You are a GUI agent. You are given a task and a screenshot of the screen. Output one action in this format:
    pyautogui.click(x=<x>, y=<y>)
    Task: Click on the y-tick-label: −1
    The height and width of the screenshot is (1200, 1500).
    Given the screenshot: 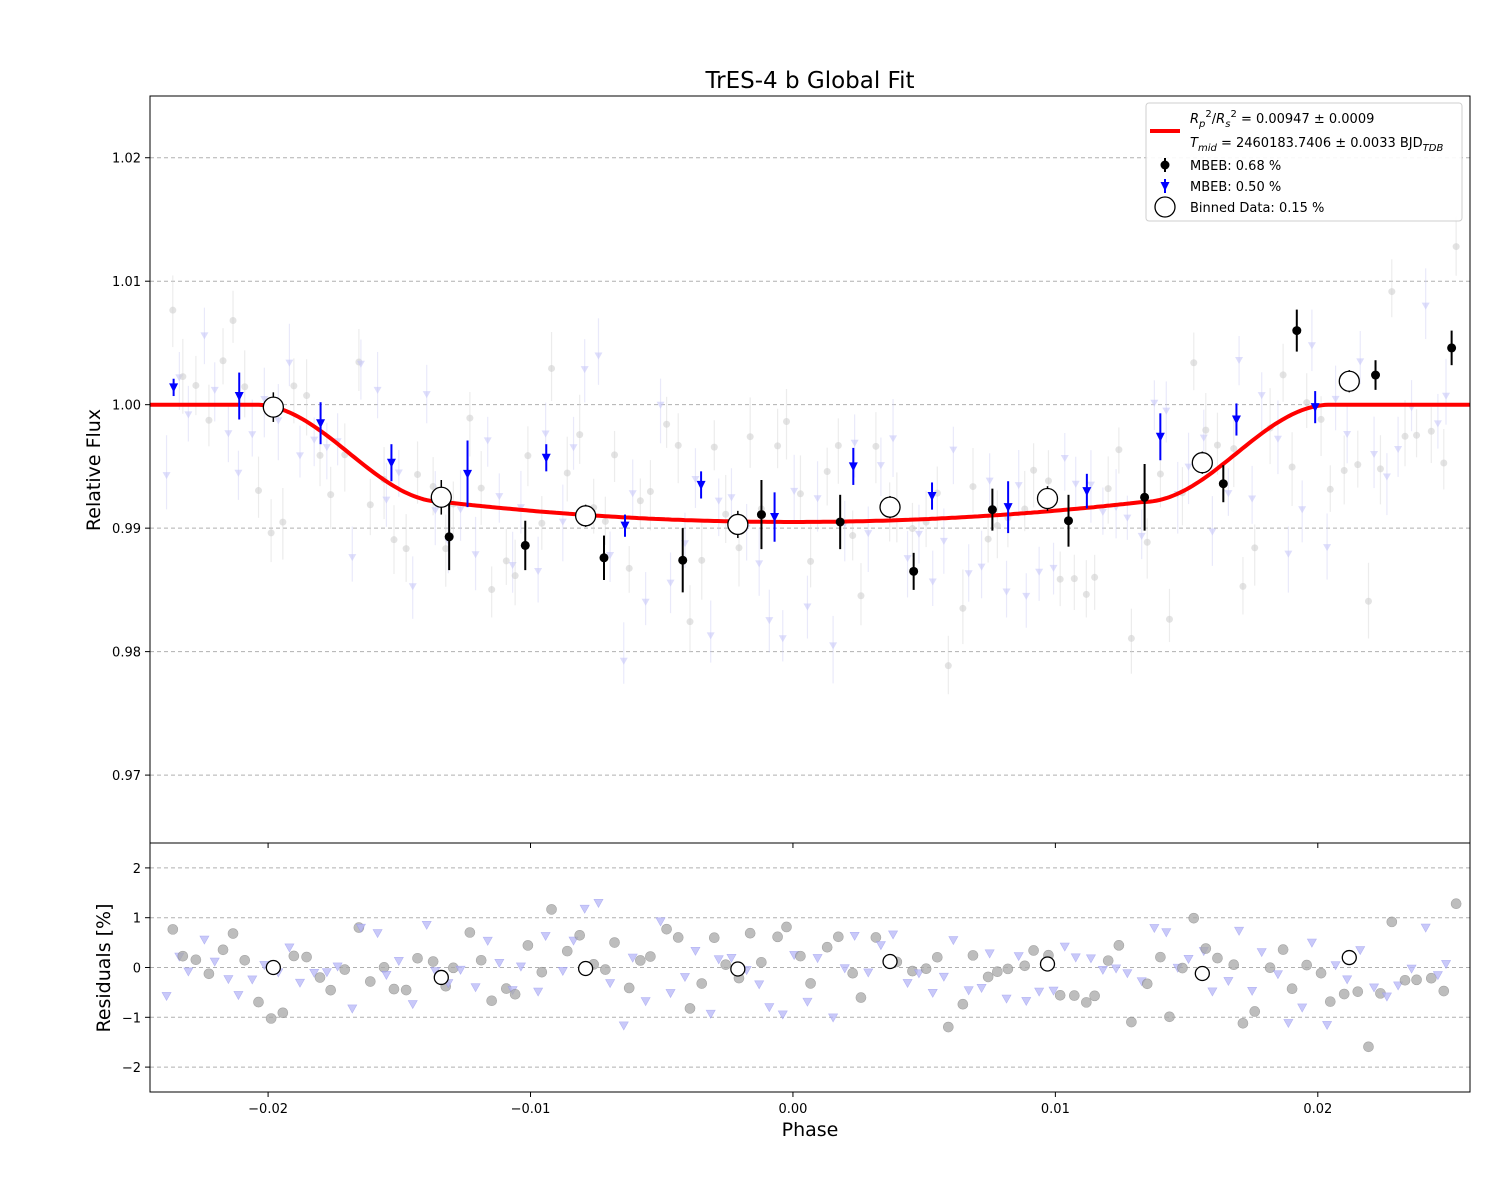 What is the action you would take?
    pyautogui.click(x=131, y=1018)
    